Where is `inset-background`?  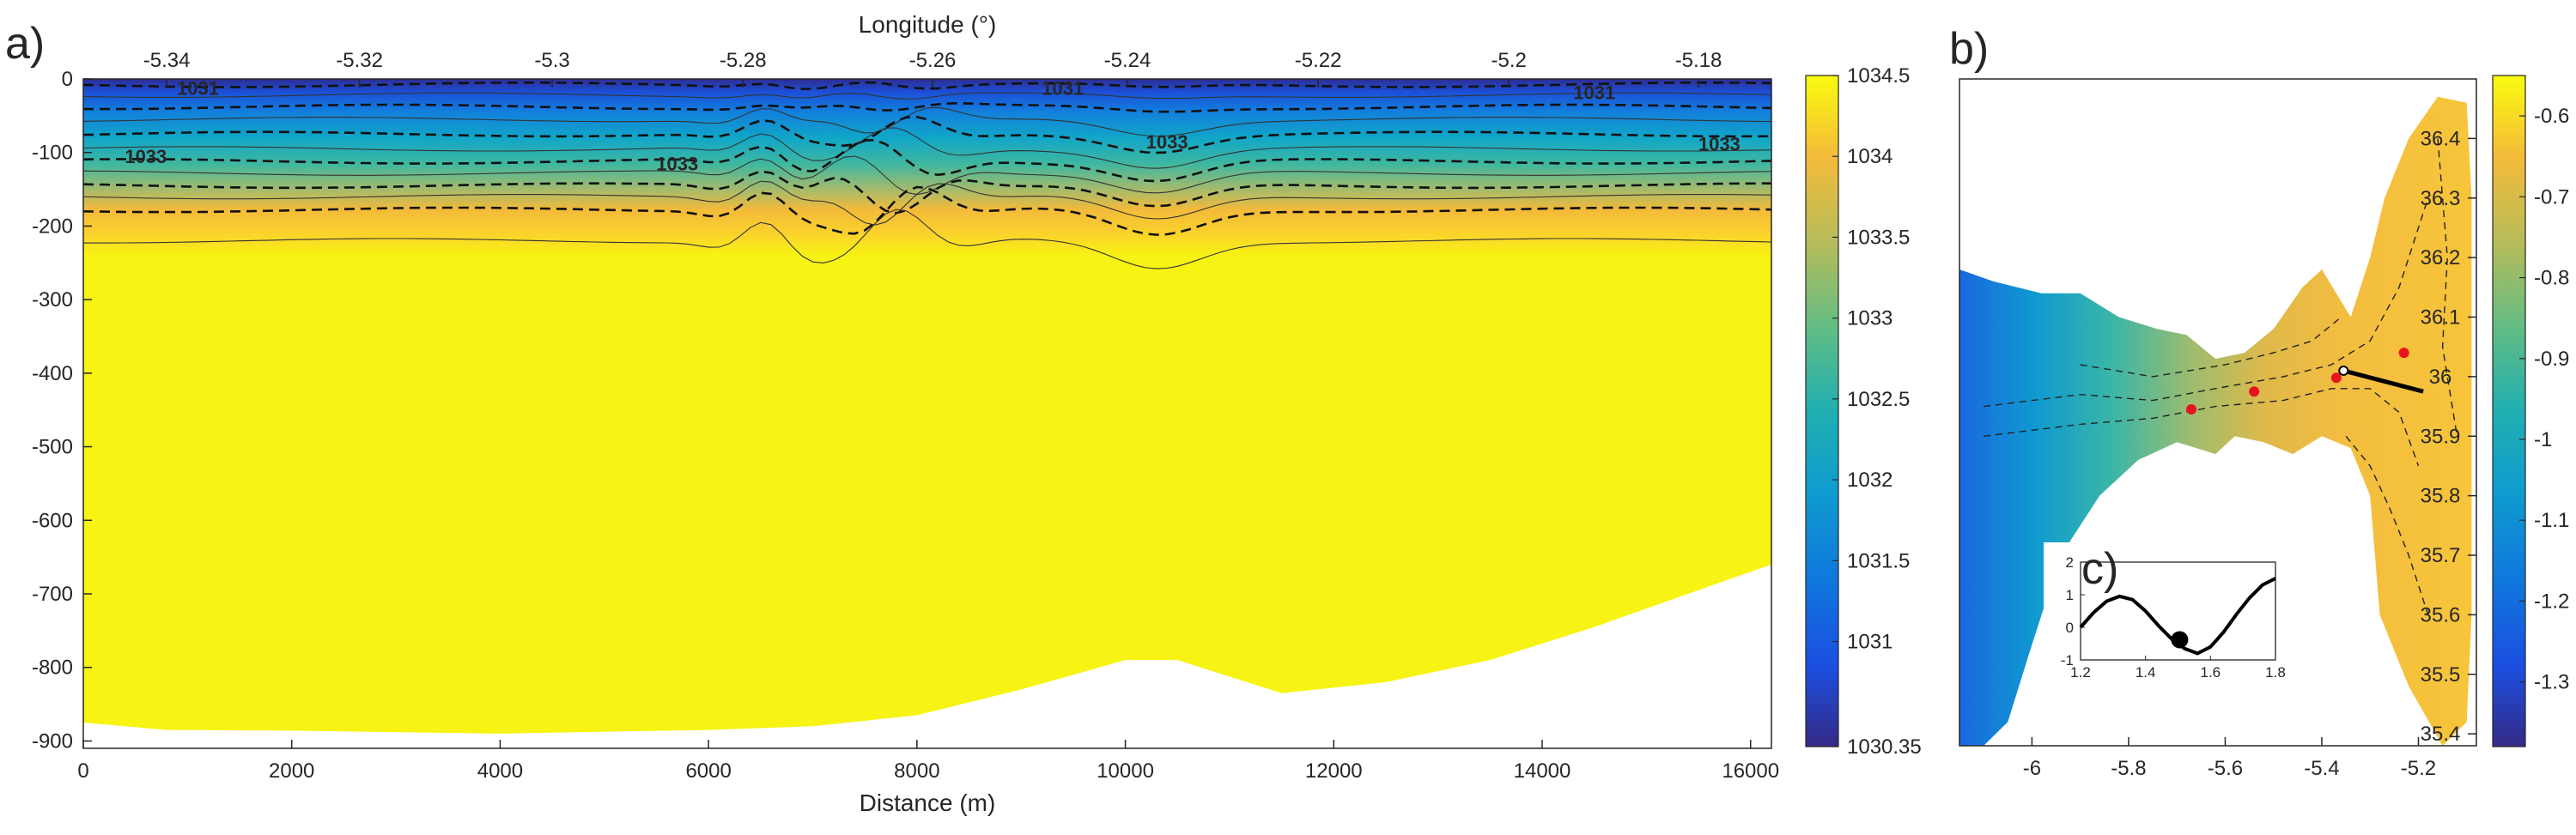 inset-background is located at coordinates (2160, 602).